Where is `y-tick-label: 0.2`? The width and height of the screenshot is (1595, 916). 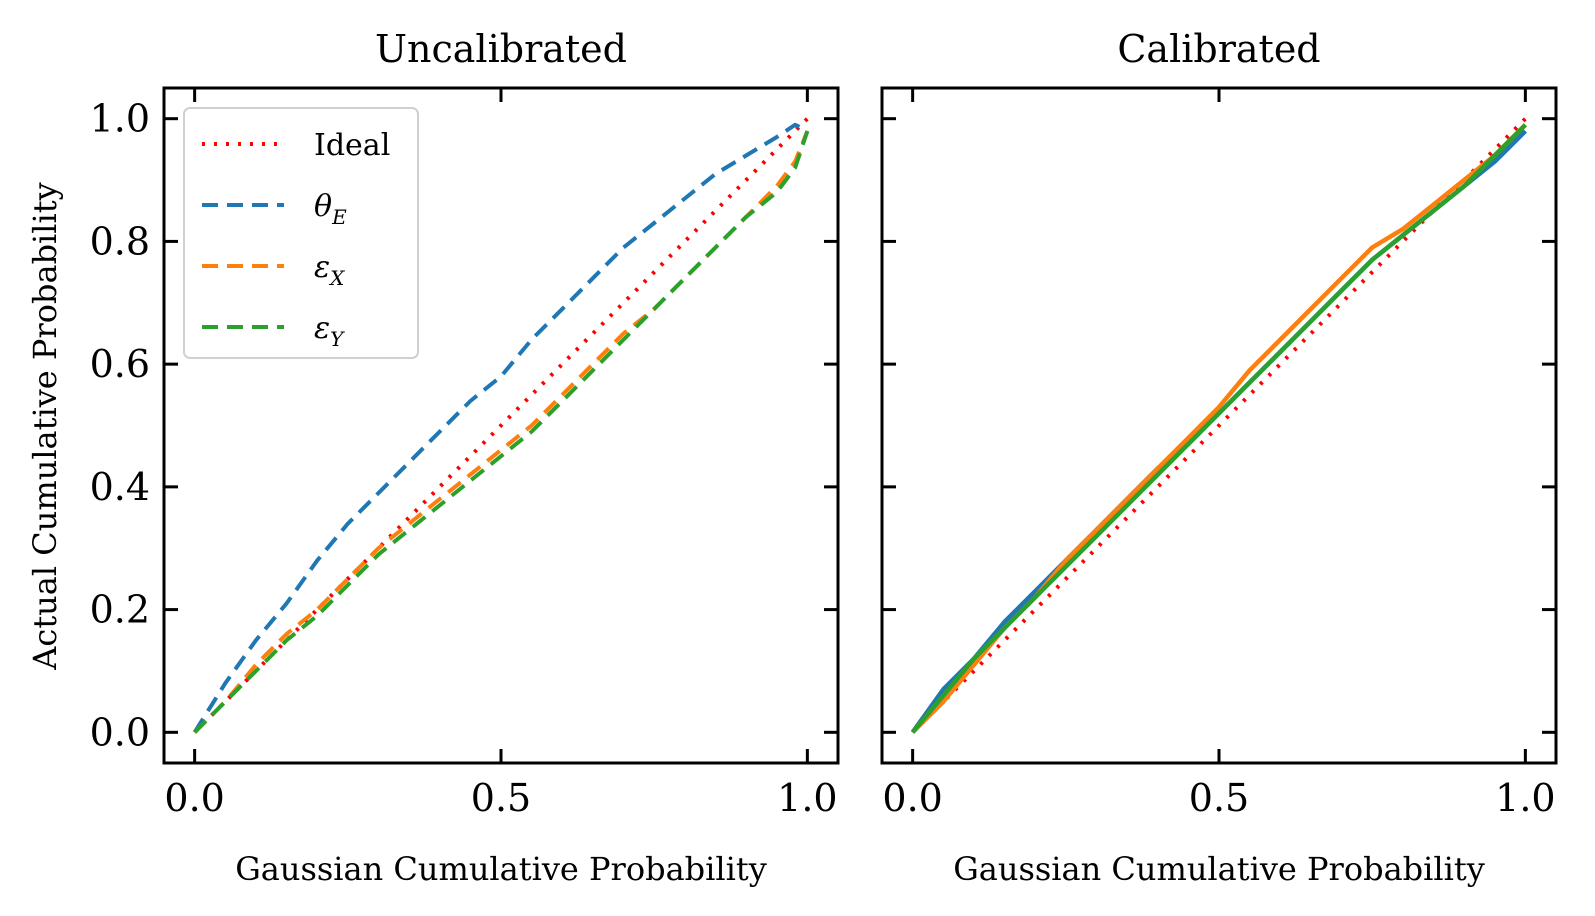 y-tick-label: 0.2 is located at coordinates (120, 610).